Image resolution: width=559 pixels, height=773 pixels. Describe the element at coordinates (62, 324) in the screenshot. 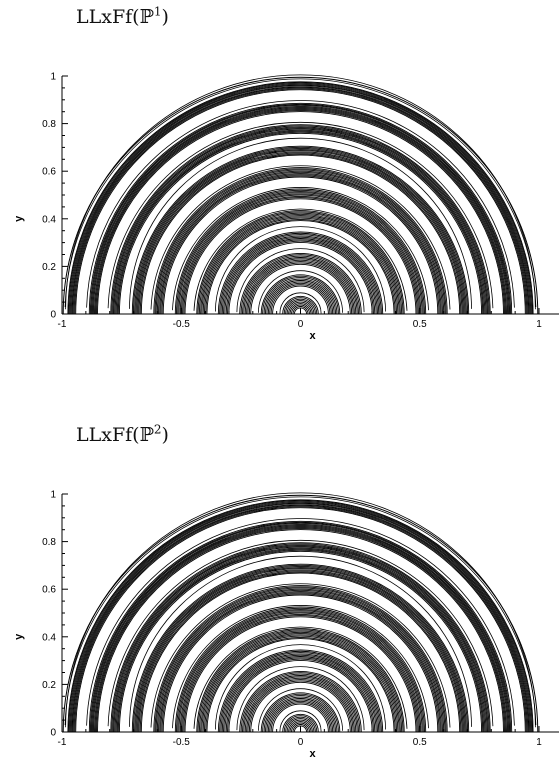

I see `x-tick-label: -1` at that location.